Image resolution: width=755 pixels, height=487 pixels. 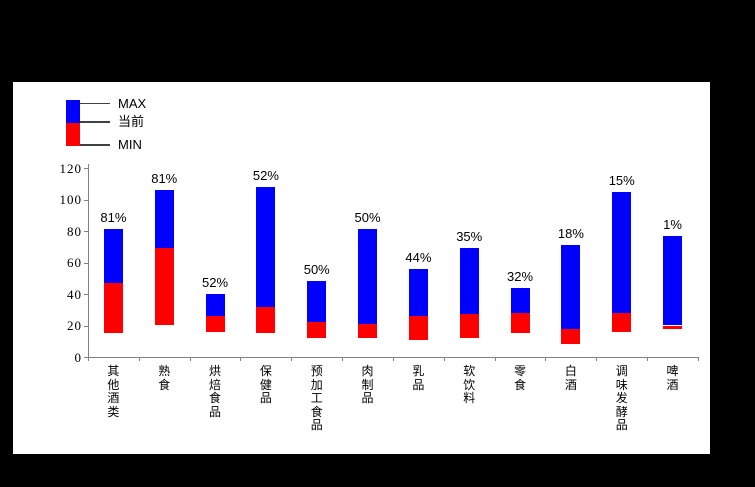 What do you see at coordinates (316, 398) in the screenshot?
I see `x-category-label: 预 加 工 食 品` at bounding box center [316, 398].